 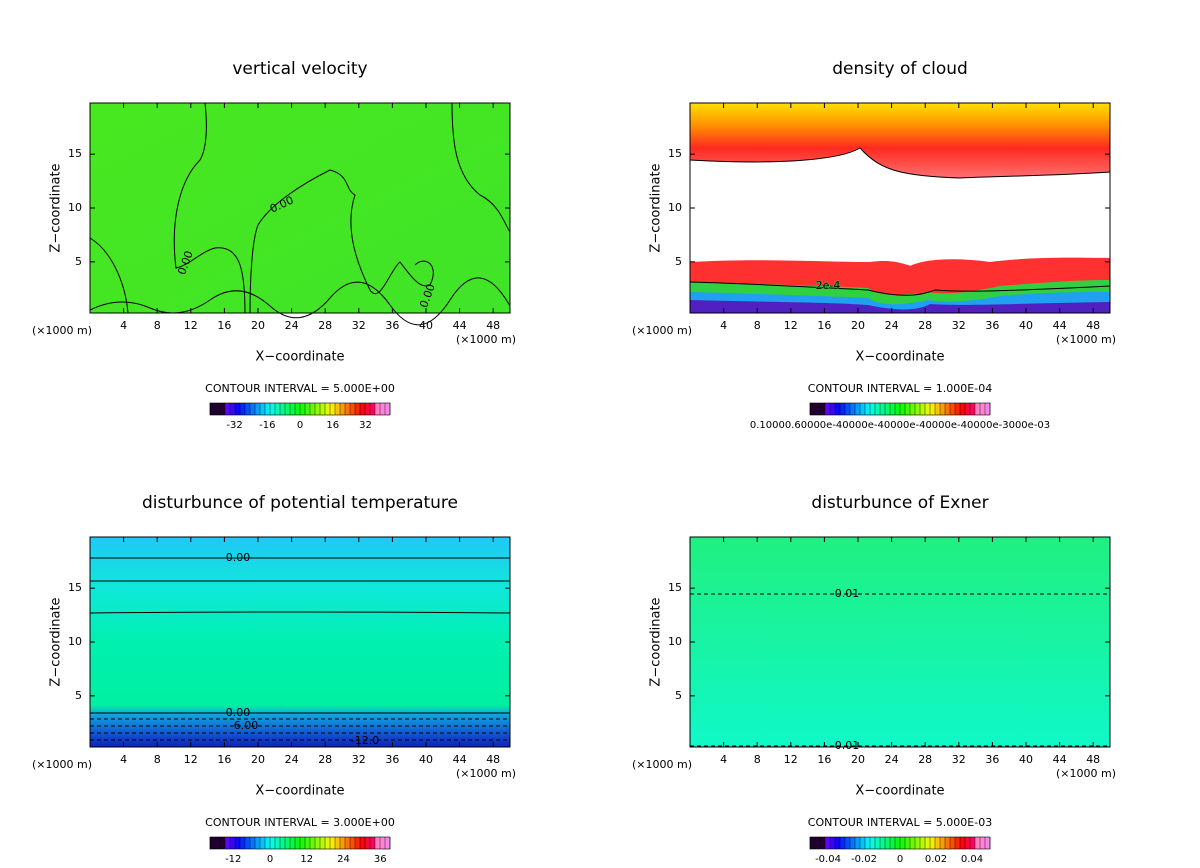 I want to click on contour-interval: CONTOUR INTERVAL = 1.000E-04, so click(x=900, y=388).